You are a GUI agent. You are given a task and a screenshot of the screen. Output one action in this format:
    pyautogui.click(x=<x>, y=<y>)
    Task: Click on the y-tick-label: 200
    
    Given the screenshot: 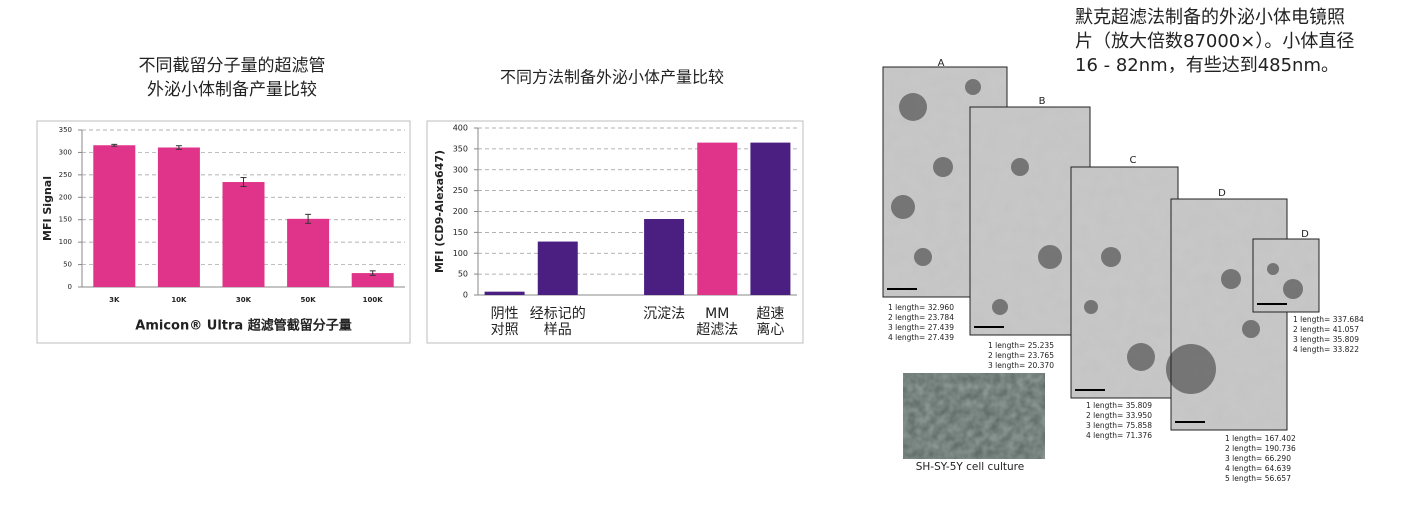 What is the action you would take?
    pyautogui.click(x=460, y=211)
    